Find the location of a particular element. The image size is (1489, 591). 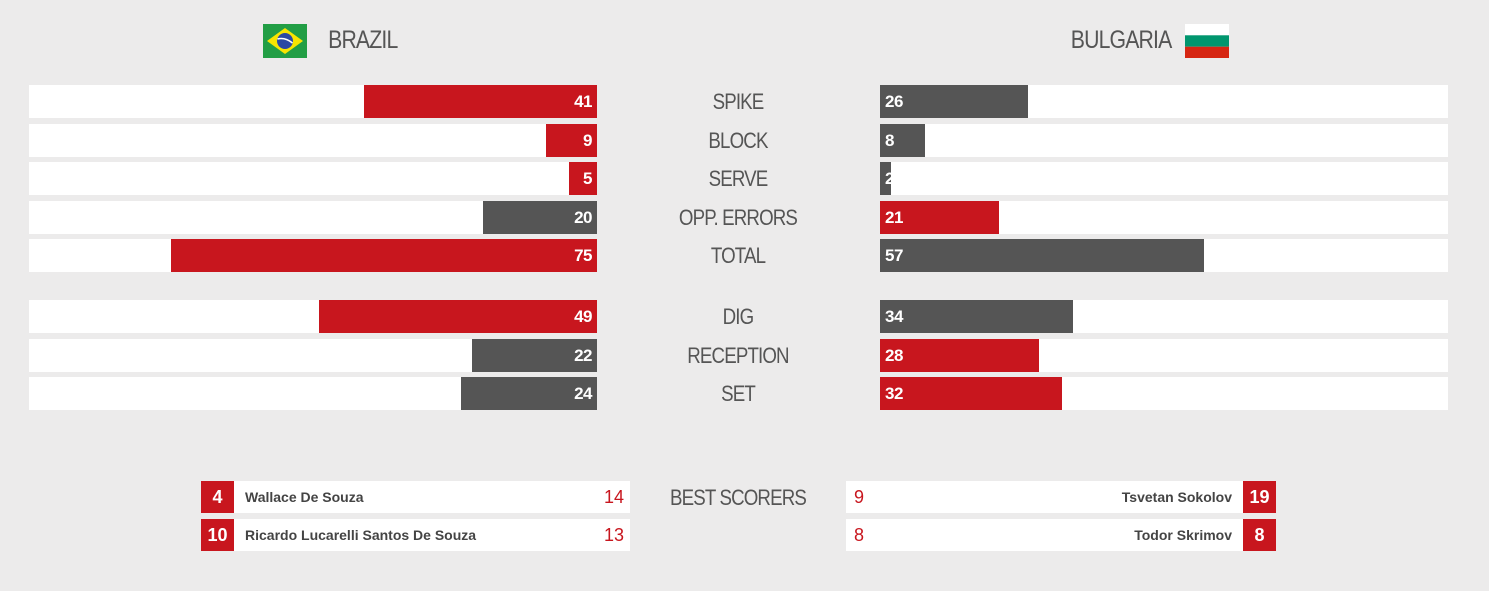

stat-label: DIG is located at coordinates (738, 316).